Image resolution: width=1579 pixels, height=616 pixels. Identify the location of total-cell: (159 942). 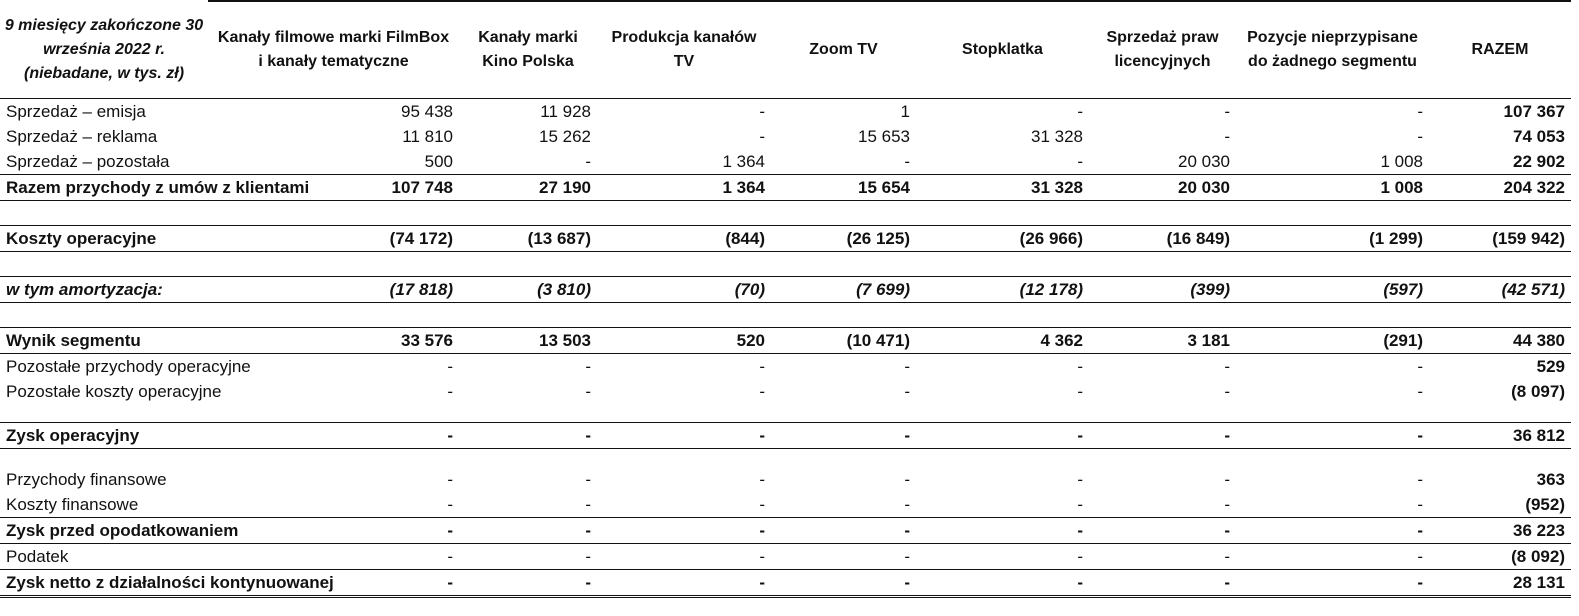
(1500, 238).